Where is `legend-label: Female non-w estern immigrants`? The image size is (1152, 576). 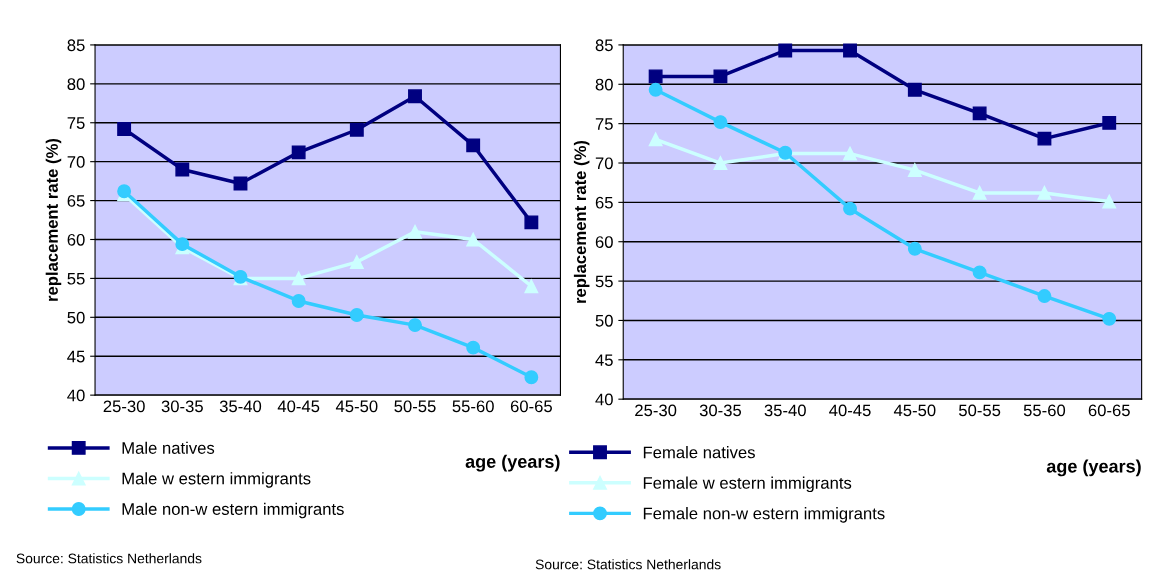 legend-label: Female non-w estern immigrants is located at coordinates (764, 515).